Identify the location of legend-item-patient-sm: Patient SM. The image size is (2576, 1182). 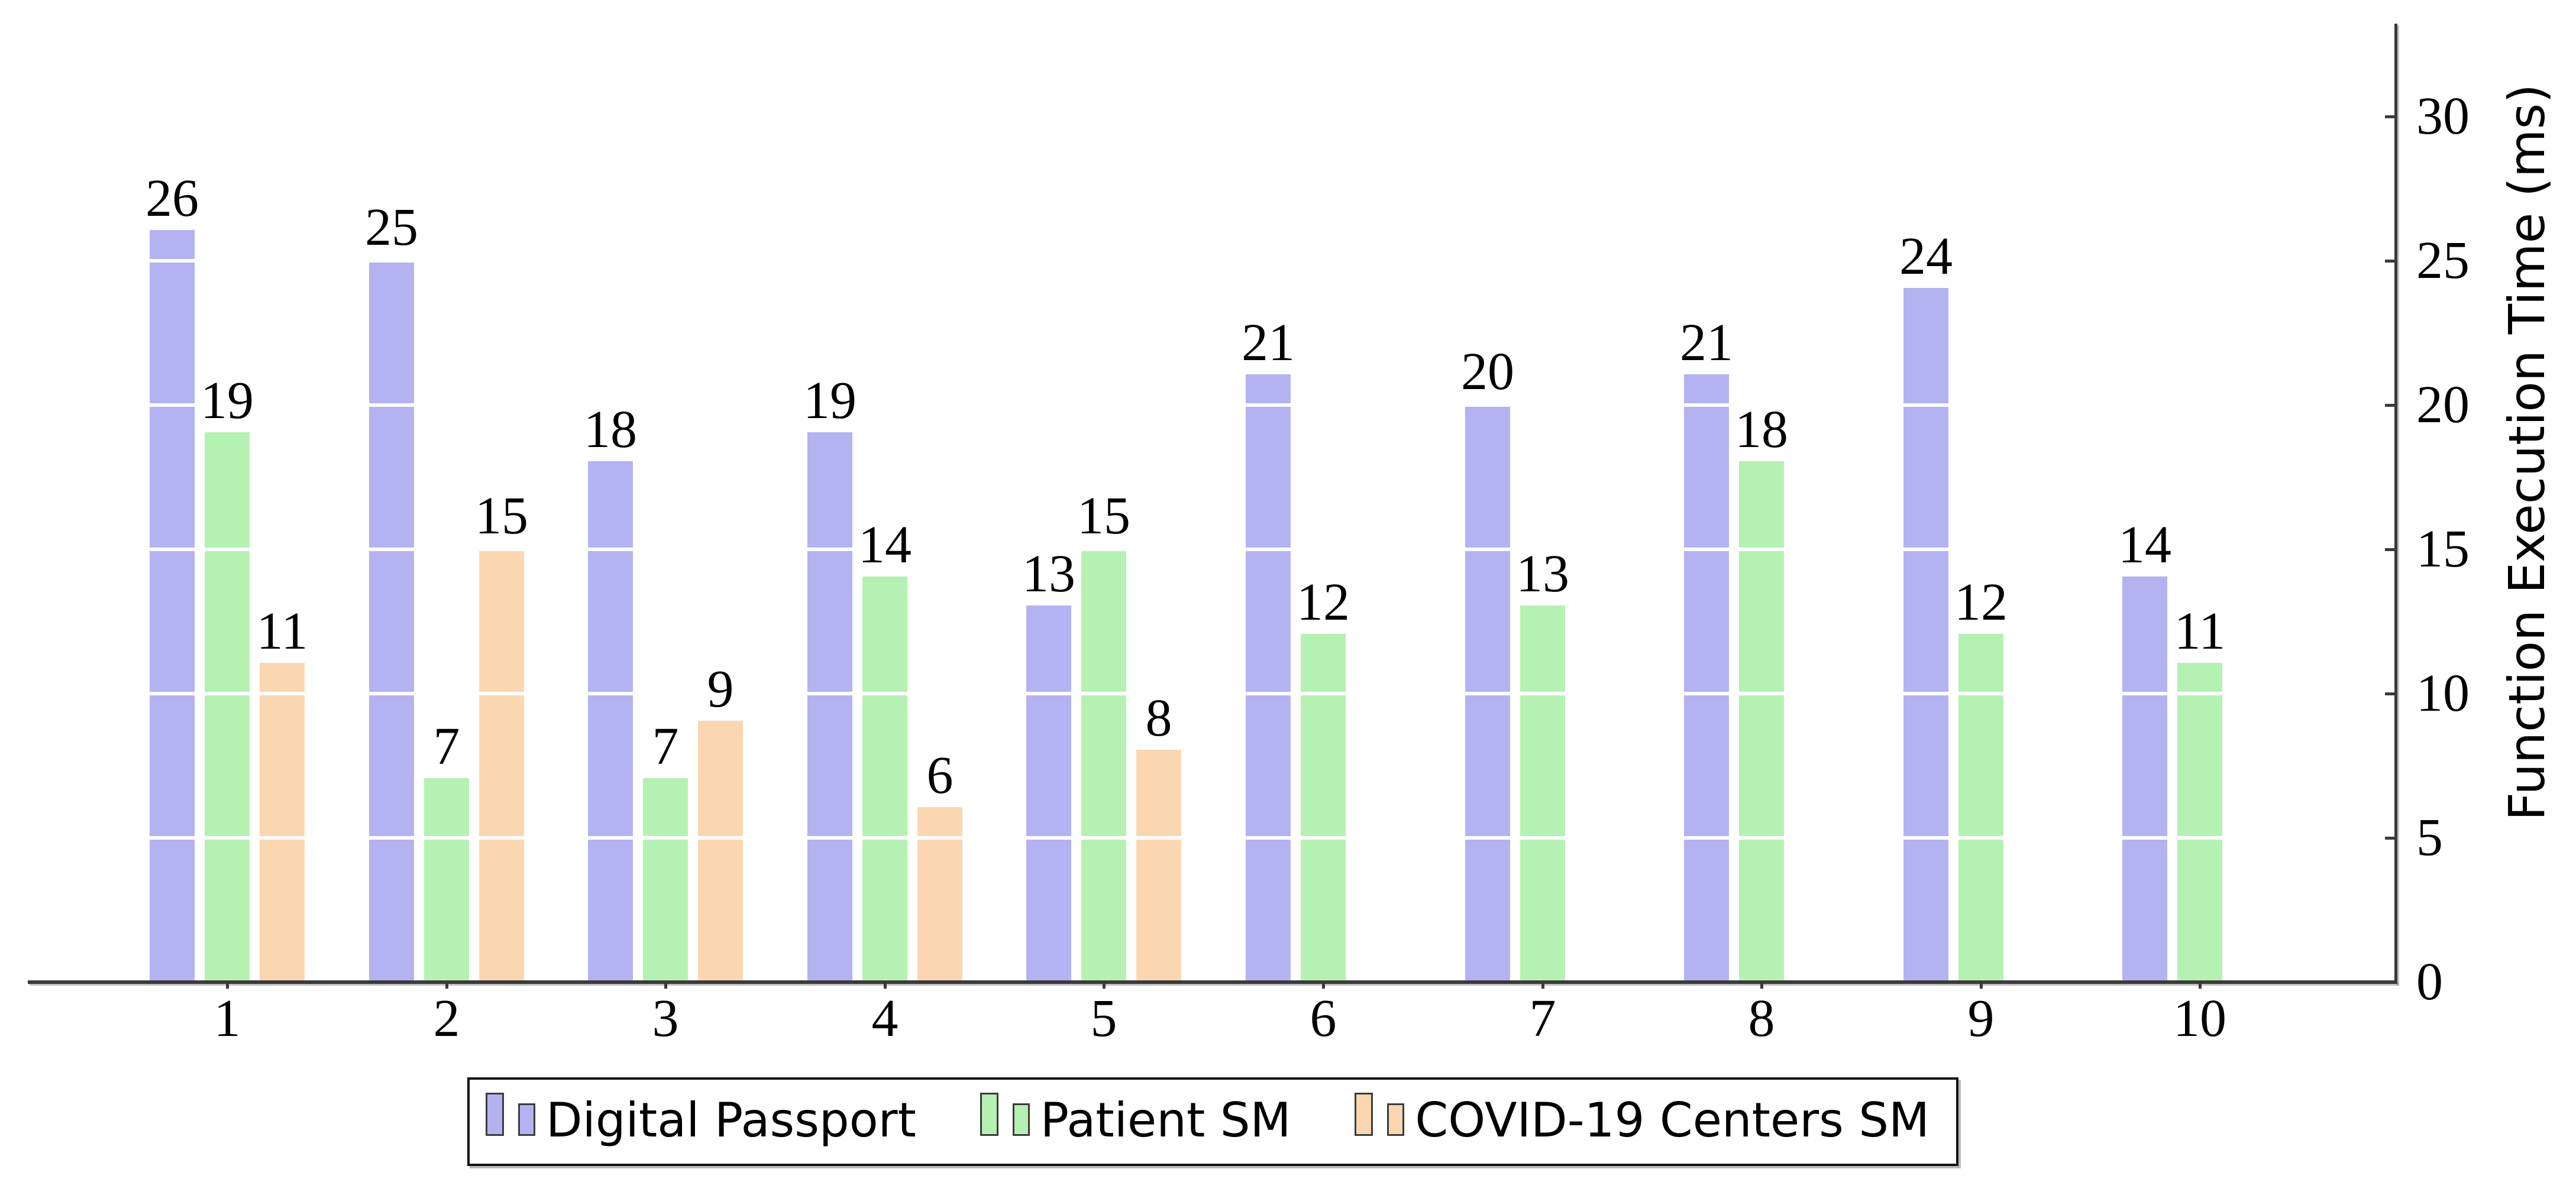
(1135, 1118).